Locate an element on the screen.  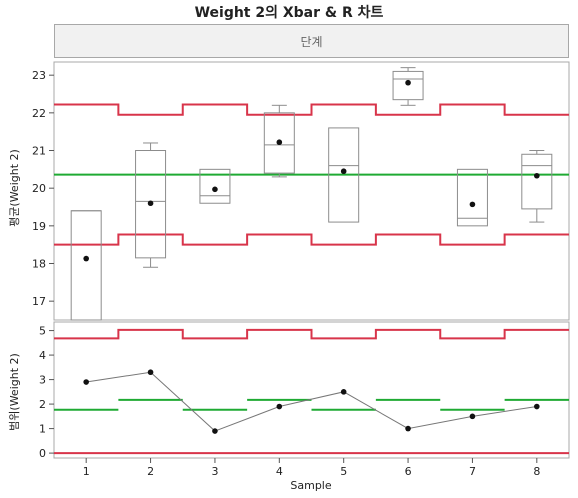
range-y-axis-title: 범위(Weight 2) is located at coordinates (14, 392).